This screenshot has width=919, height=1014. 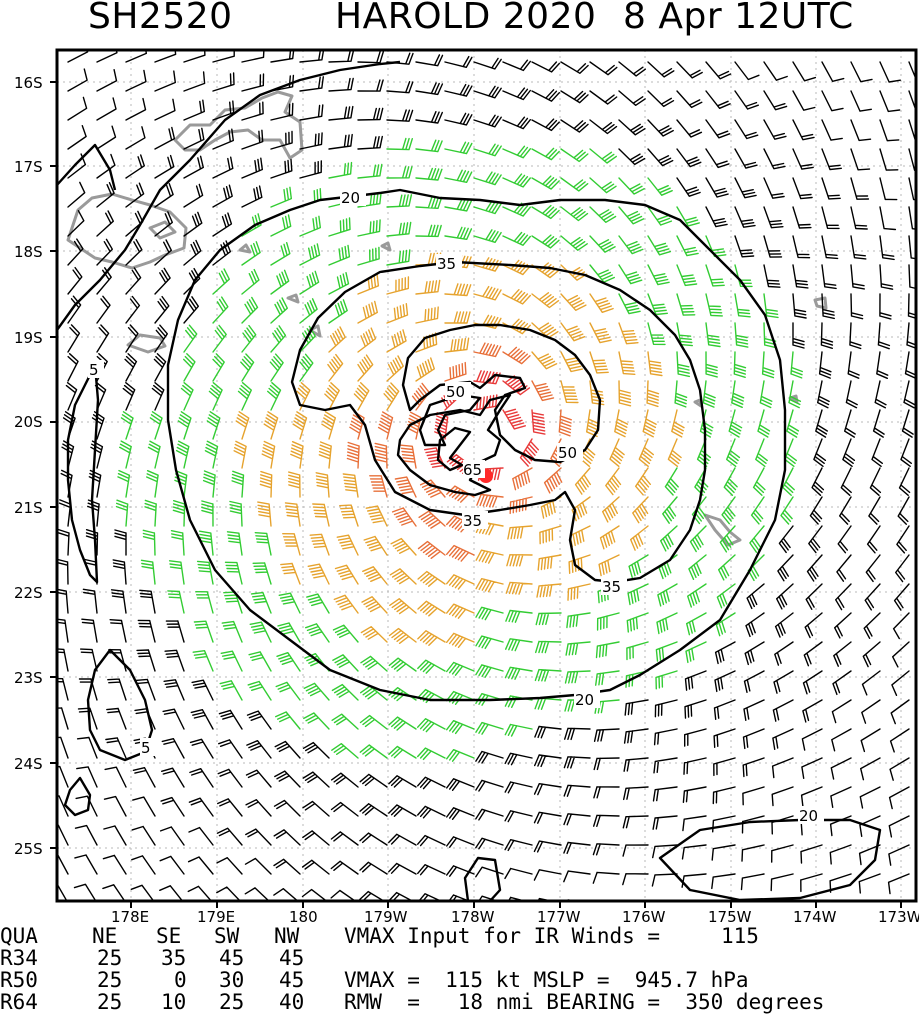 I want to click on stats-header-ne: NE, so click(x=105, y=936).